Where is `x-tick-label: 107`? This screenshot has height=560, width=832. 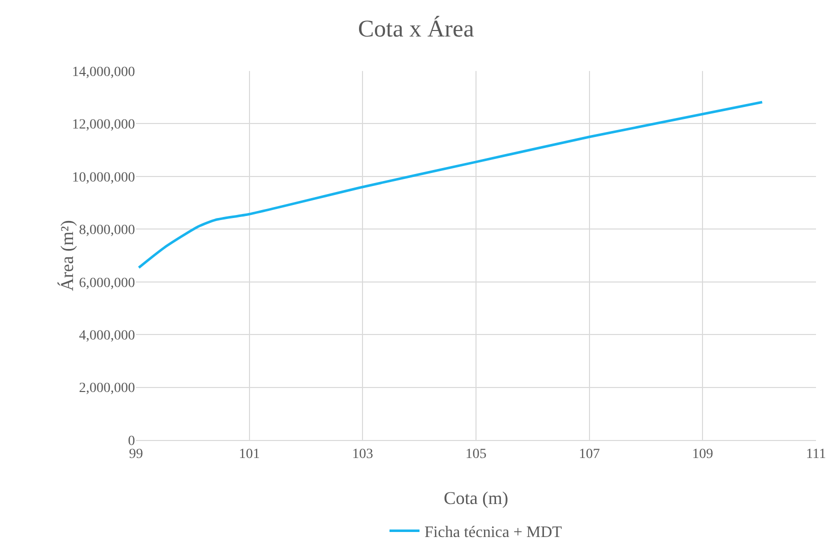 x-tick-label: 107 is located at coordinates (589, 454).